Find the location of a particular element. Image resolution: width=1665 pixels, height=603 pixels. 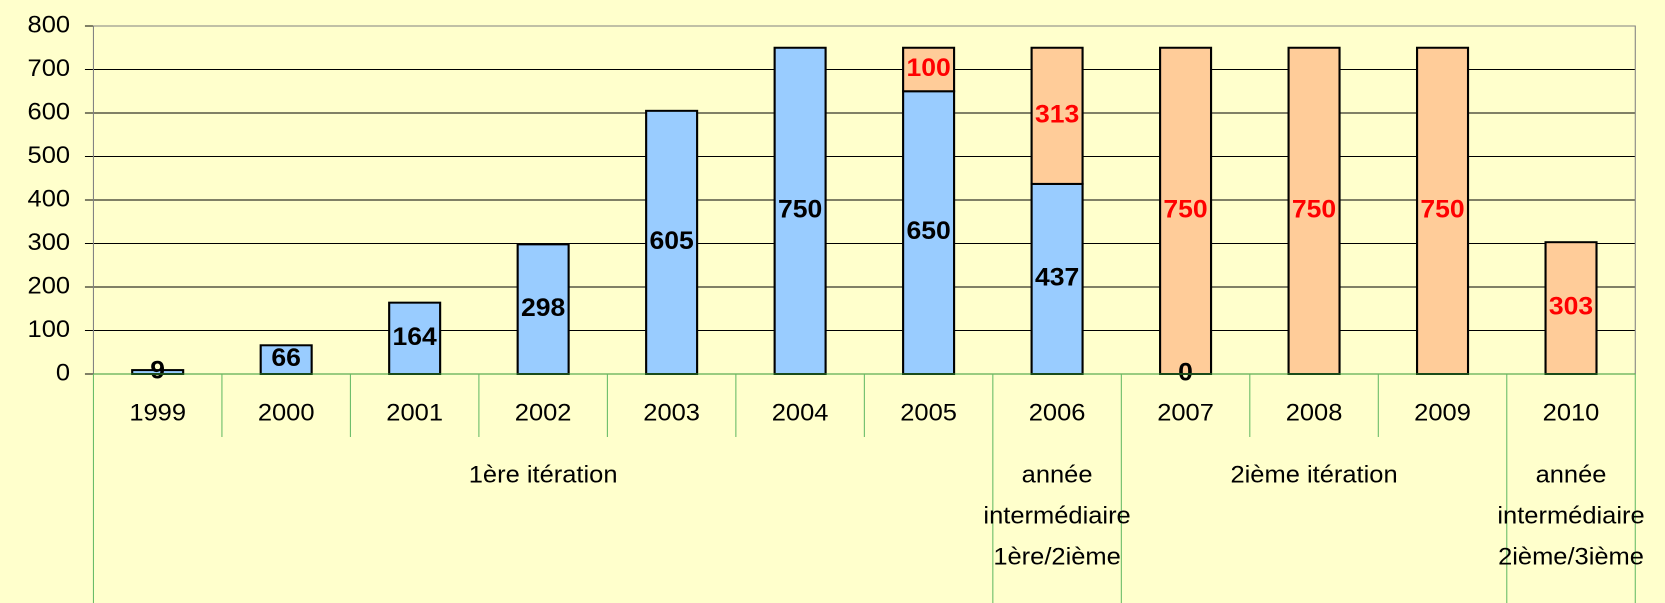

data-label: 605 is located at coordinates (671, 241).